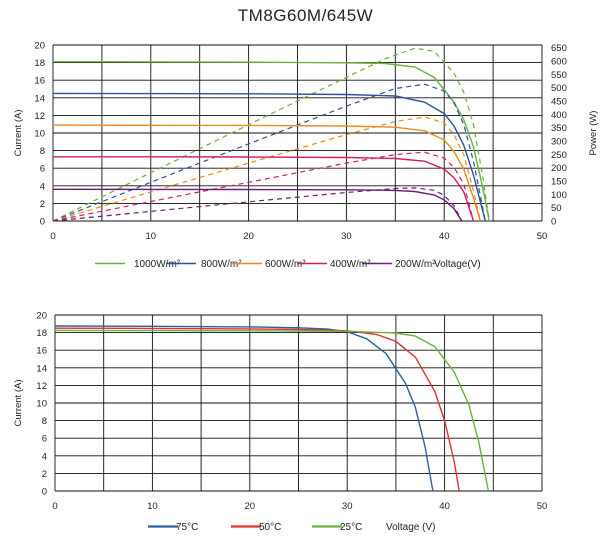 The height and width of the screenshot is (538, 611). Describe the element at coordinates (270, 527) in the screenshot. I see `legend-label-50-c: 50°C` at that location.